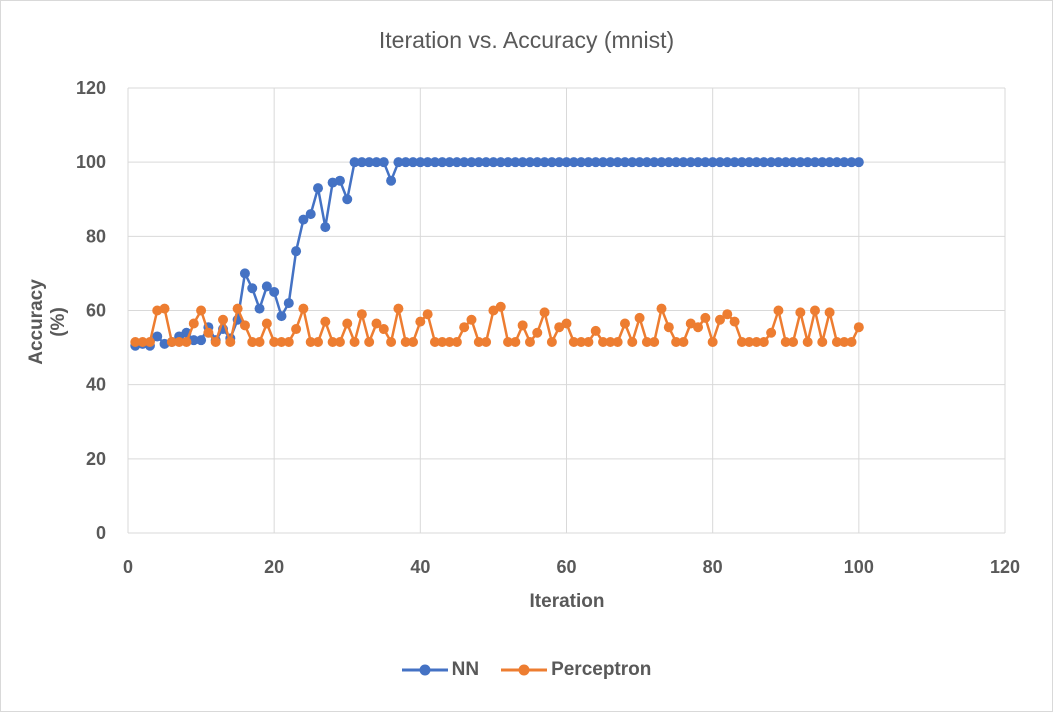 The image size is (1053, 712). I want to click on y-tick-label: 20, so click(96, 459).